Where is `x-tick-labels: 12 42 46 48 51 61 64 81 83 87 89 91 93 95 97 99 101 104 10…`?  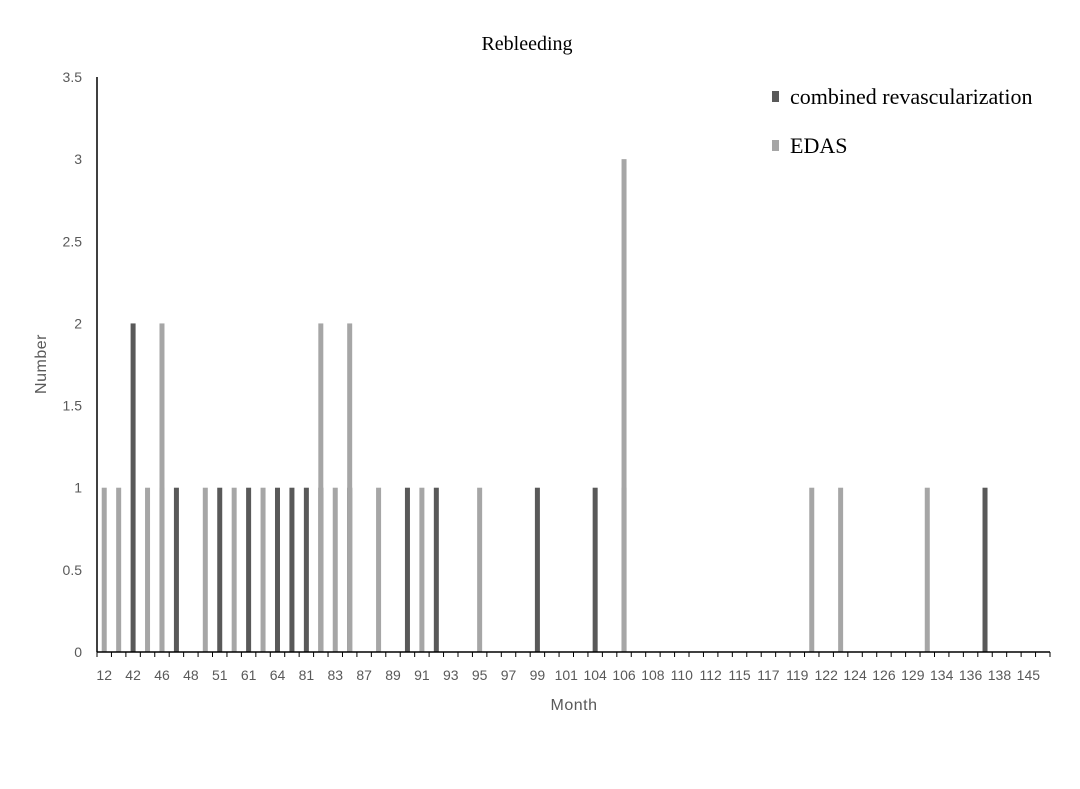 x-tick-labels: 12 42 46 48 51 61 64 81 83 87 89 91 93 95 97 99 101 104 10… is located at coordinates (568, 675).